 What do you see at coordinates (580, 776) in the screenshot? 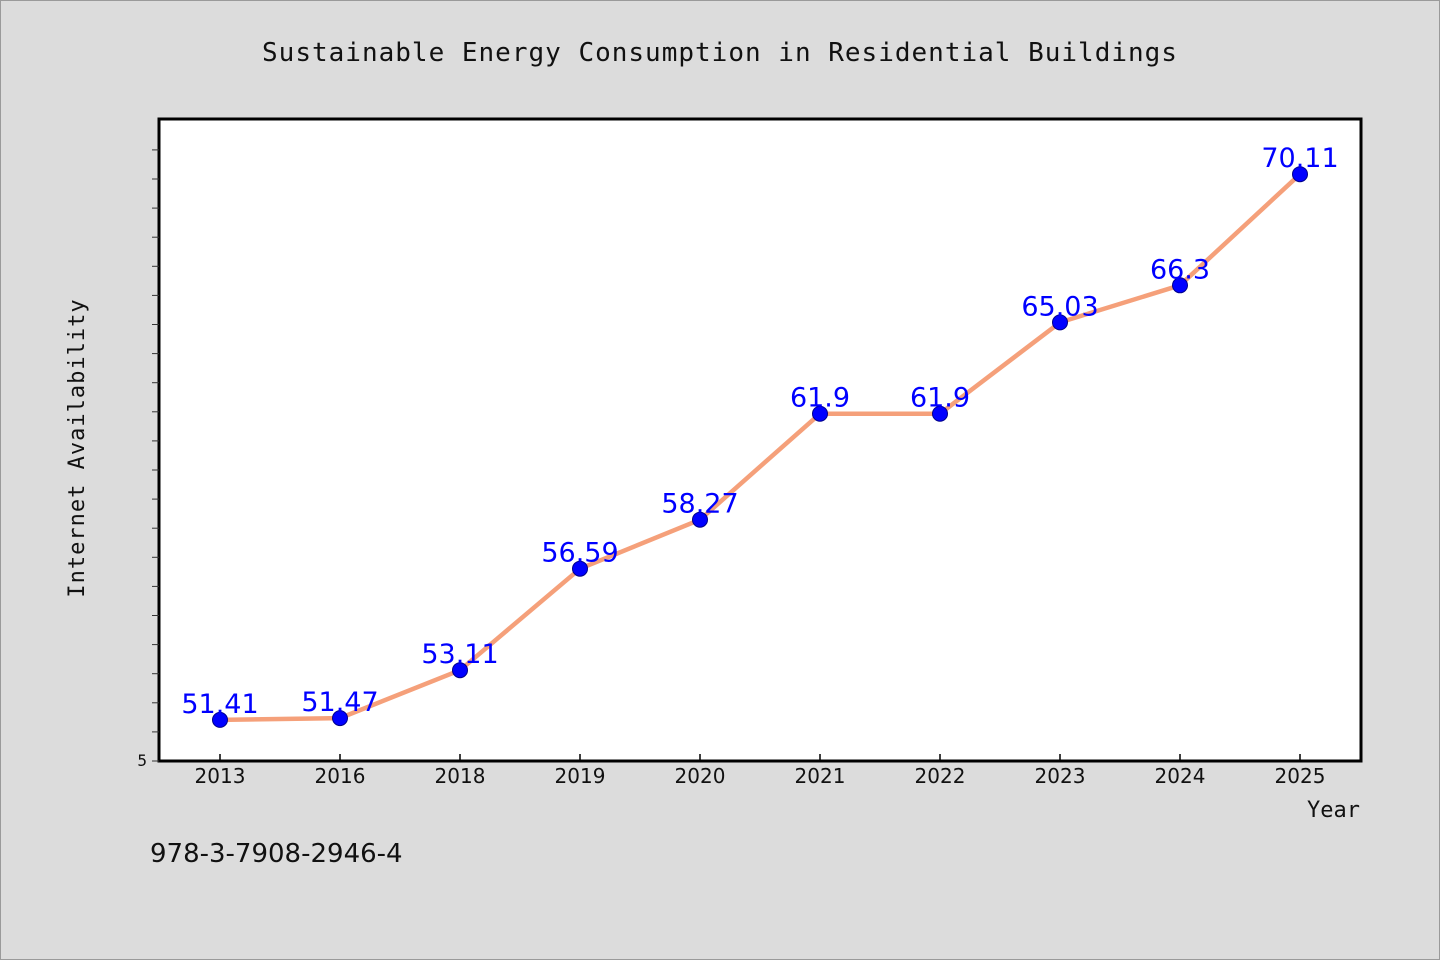
I see `x-tick-label: 2019` at bounding box center [580, 776].